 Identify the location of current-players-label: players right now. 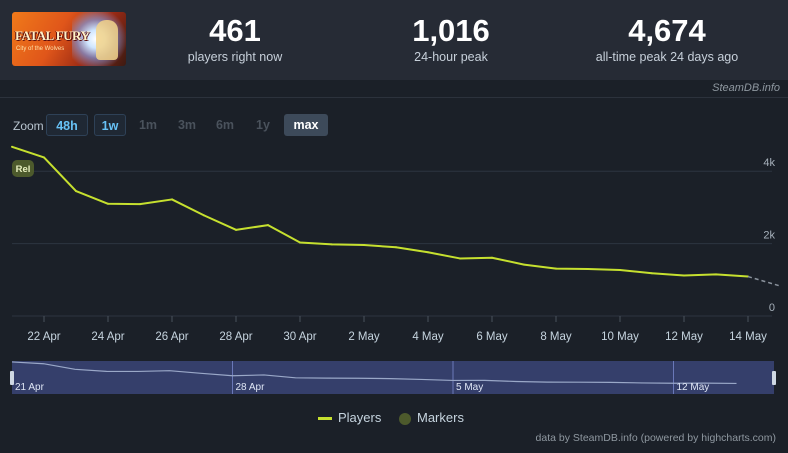
(235, 57).